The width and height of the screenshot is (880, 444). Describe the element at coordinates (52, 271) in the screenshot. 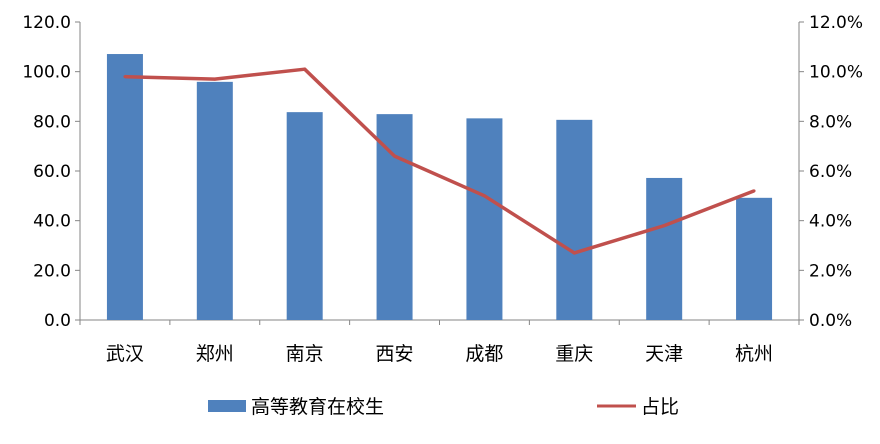

I see `left-tick-label: 20.0` at that location.